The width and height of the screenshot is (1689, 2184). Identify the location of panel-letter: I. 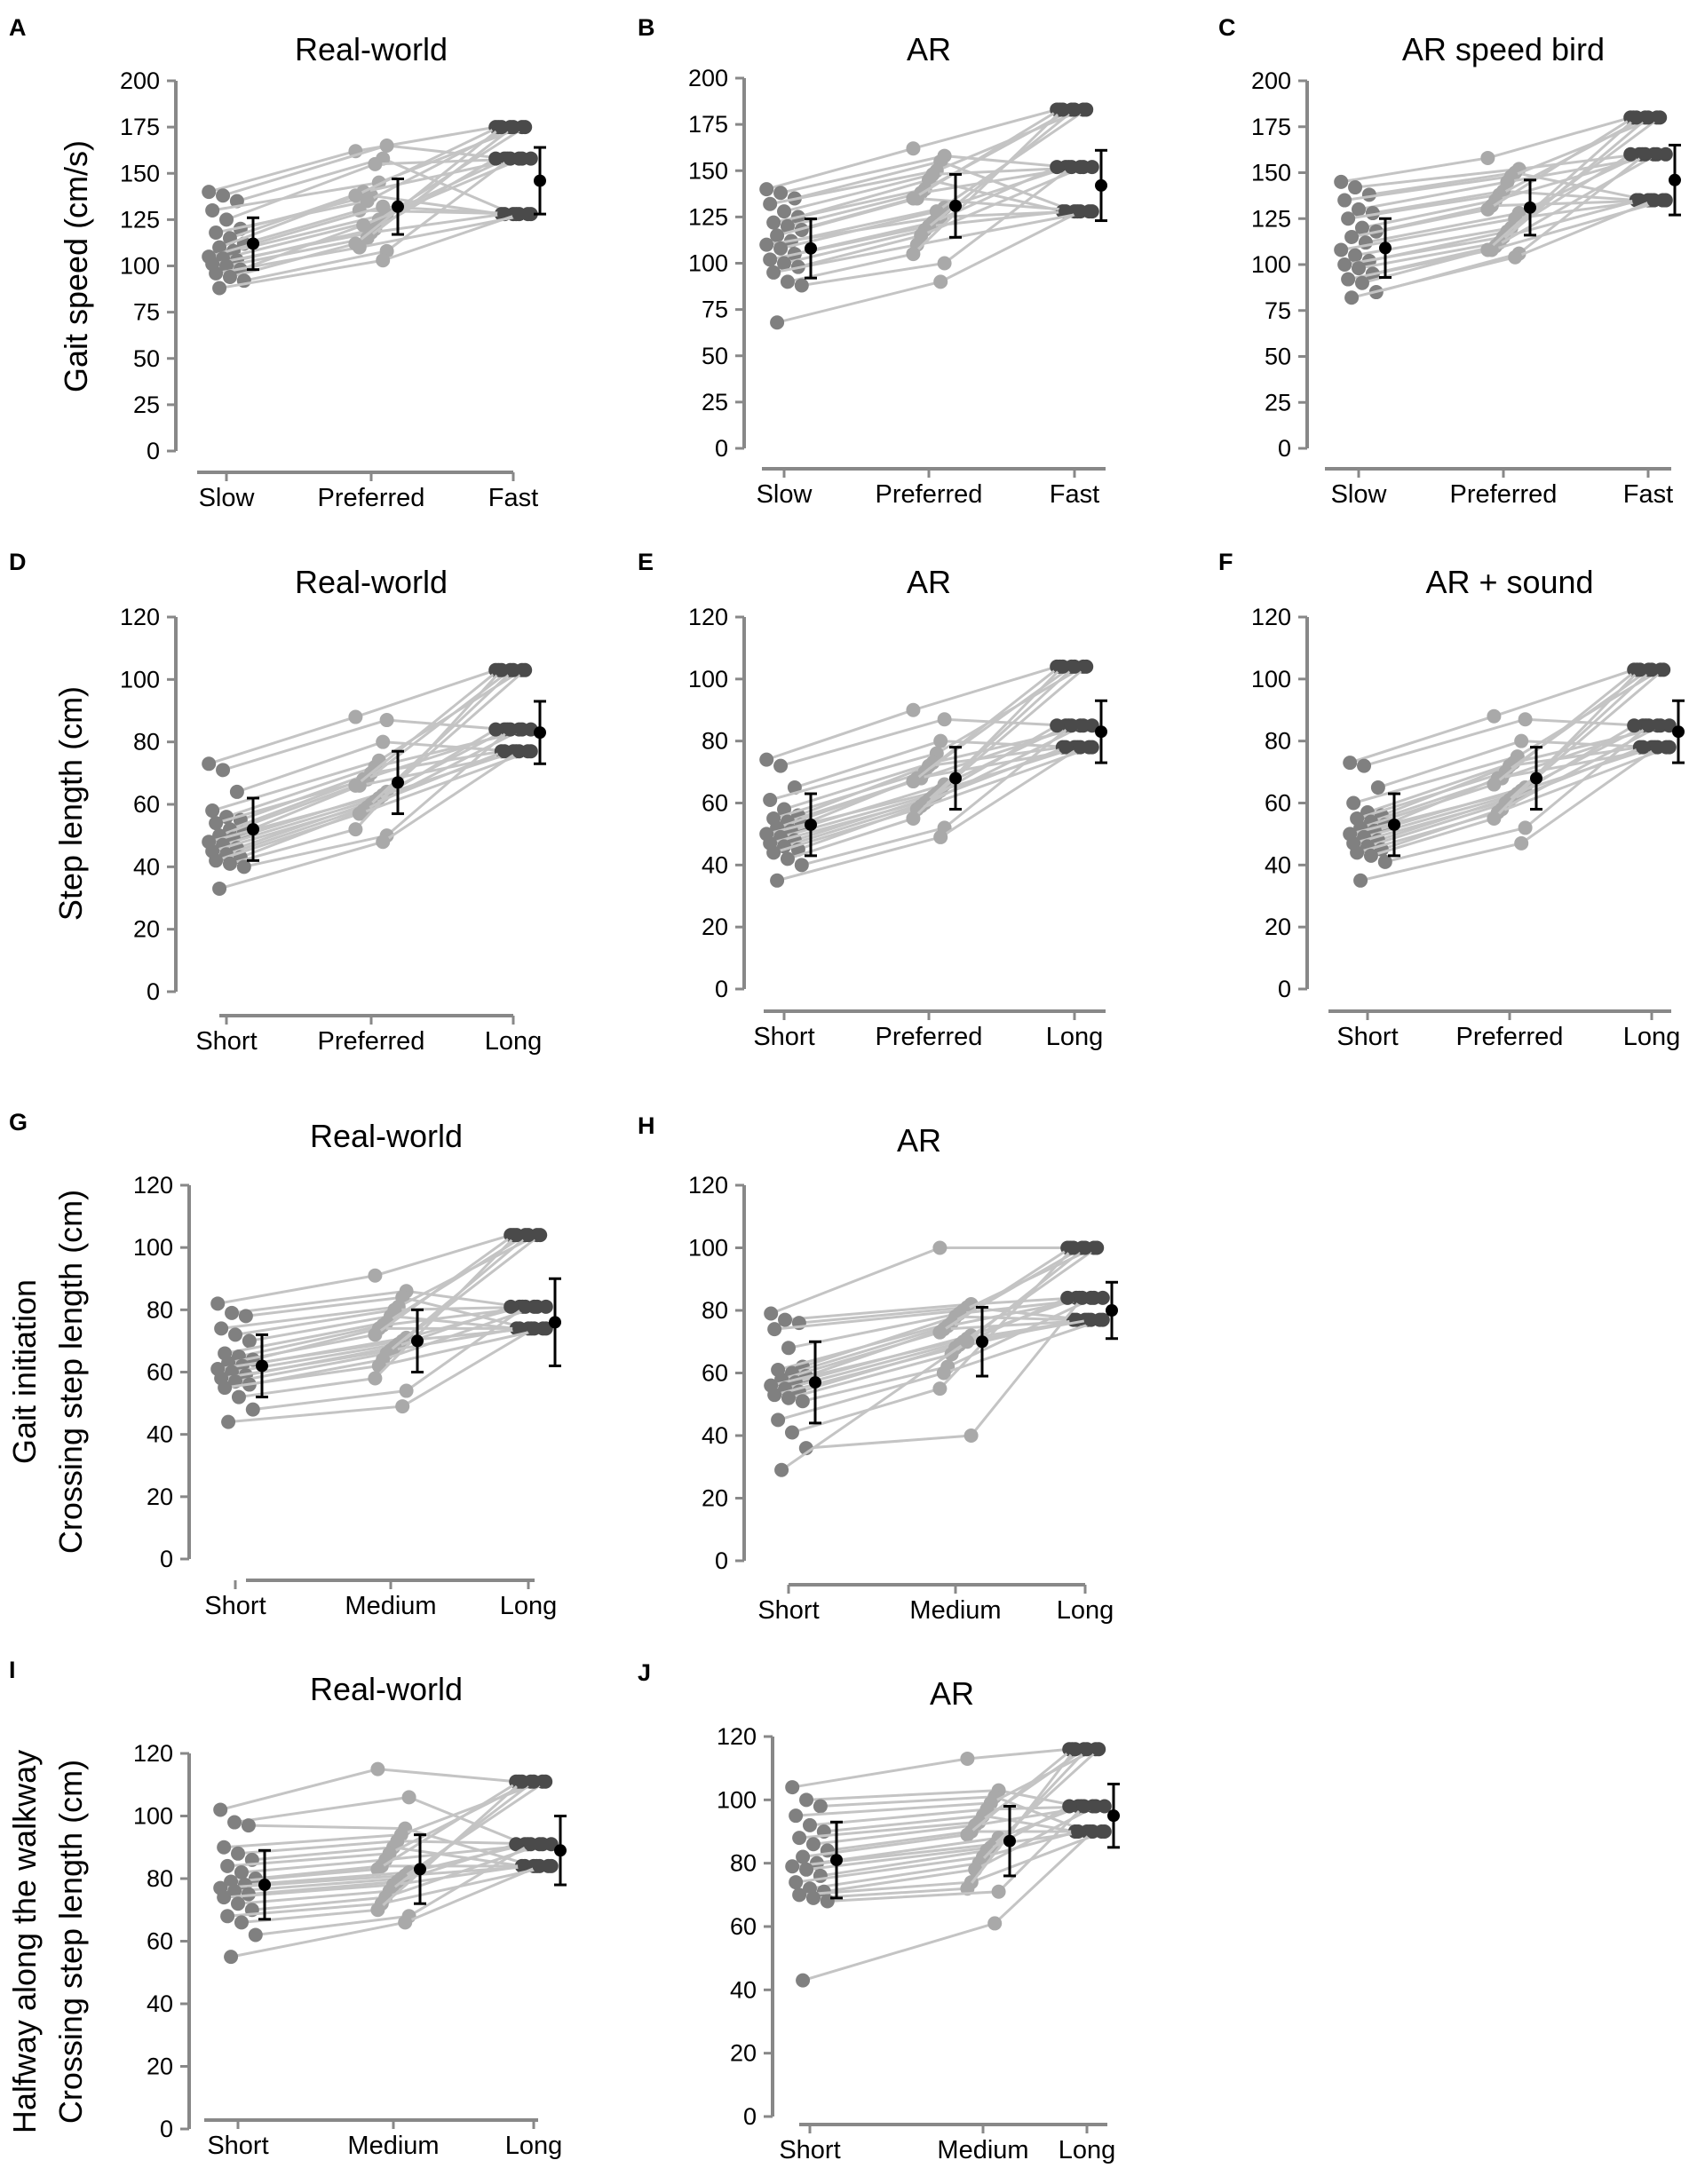
(12, 1670).